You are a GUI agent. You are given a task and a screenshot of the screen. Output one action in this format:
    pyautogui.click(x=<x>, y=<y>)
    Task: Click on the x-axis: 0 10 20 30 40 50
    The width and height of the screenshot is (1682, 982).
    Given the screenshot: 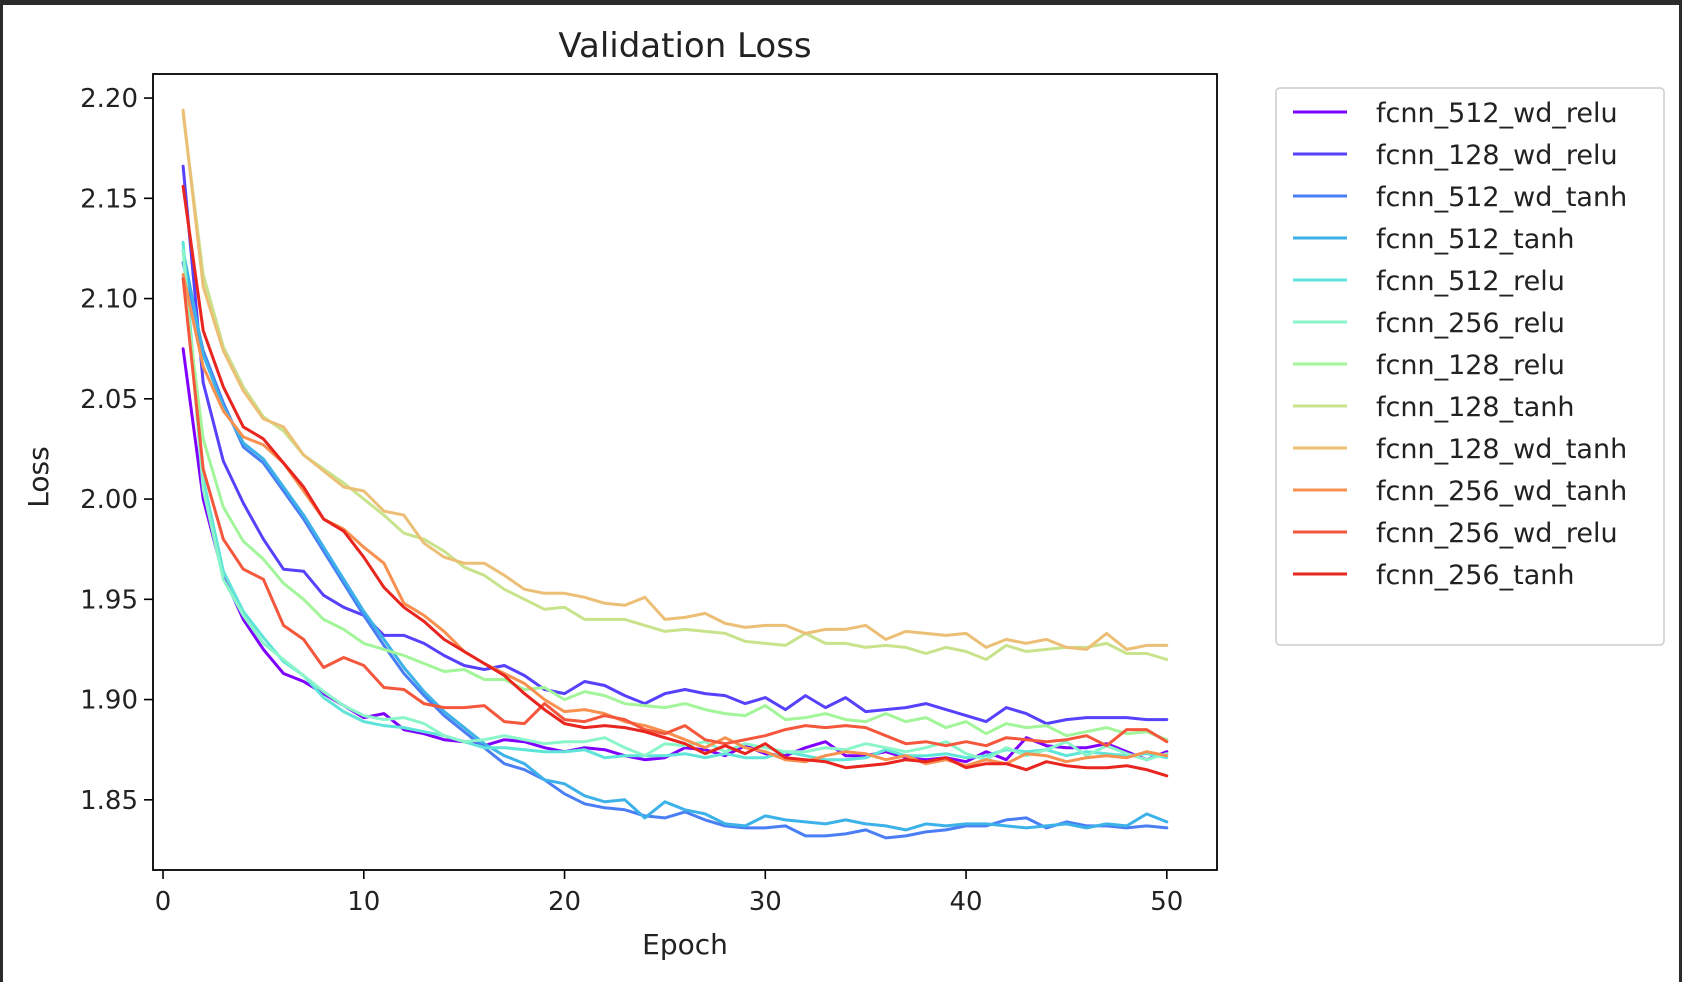 What is the action you would take?
    pyautogui.click(x=669, y=893)
    